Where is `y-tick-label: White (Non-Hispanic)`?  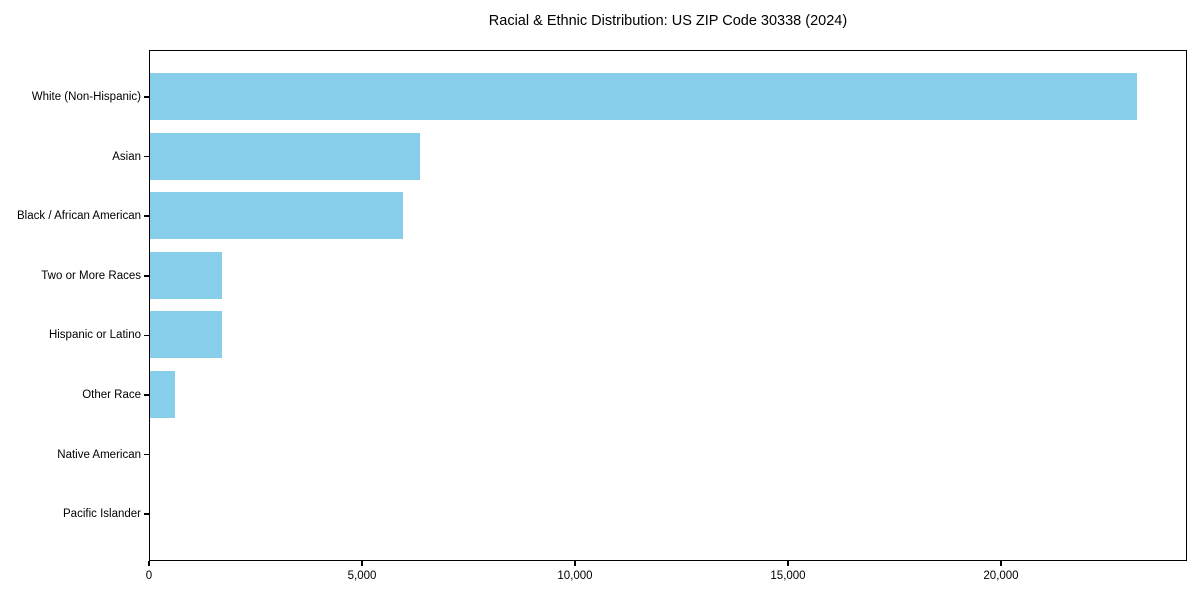
y-tick-label: White (Non-Hispanic) is located at coordinates (86, 97).